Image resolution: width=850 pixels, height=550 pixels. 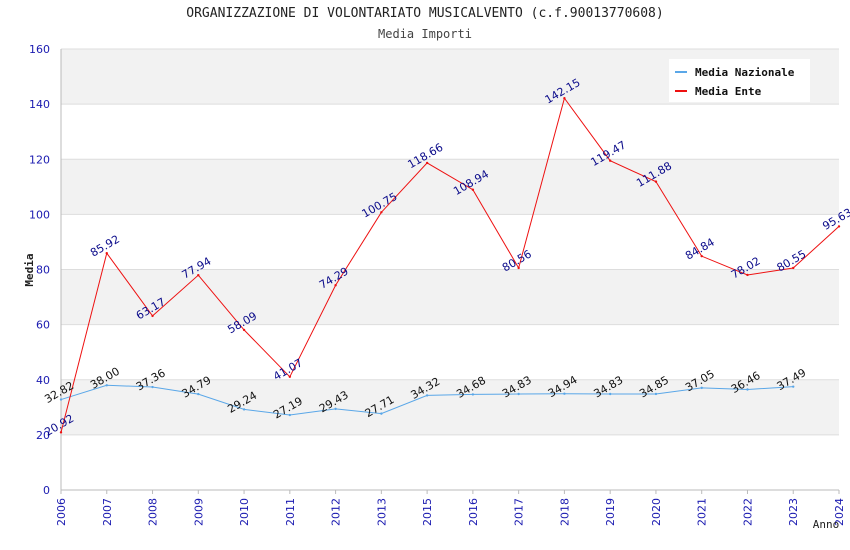 I want to click on x-tick-label: 2012, so click(x=336, y=512).